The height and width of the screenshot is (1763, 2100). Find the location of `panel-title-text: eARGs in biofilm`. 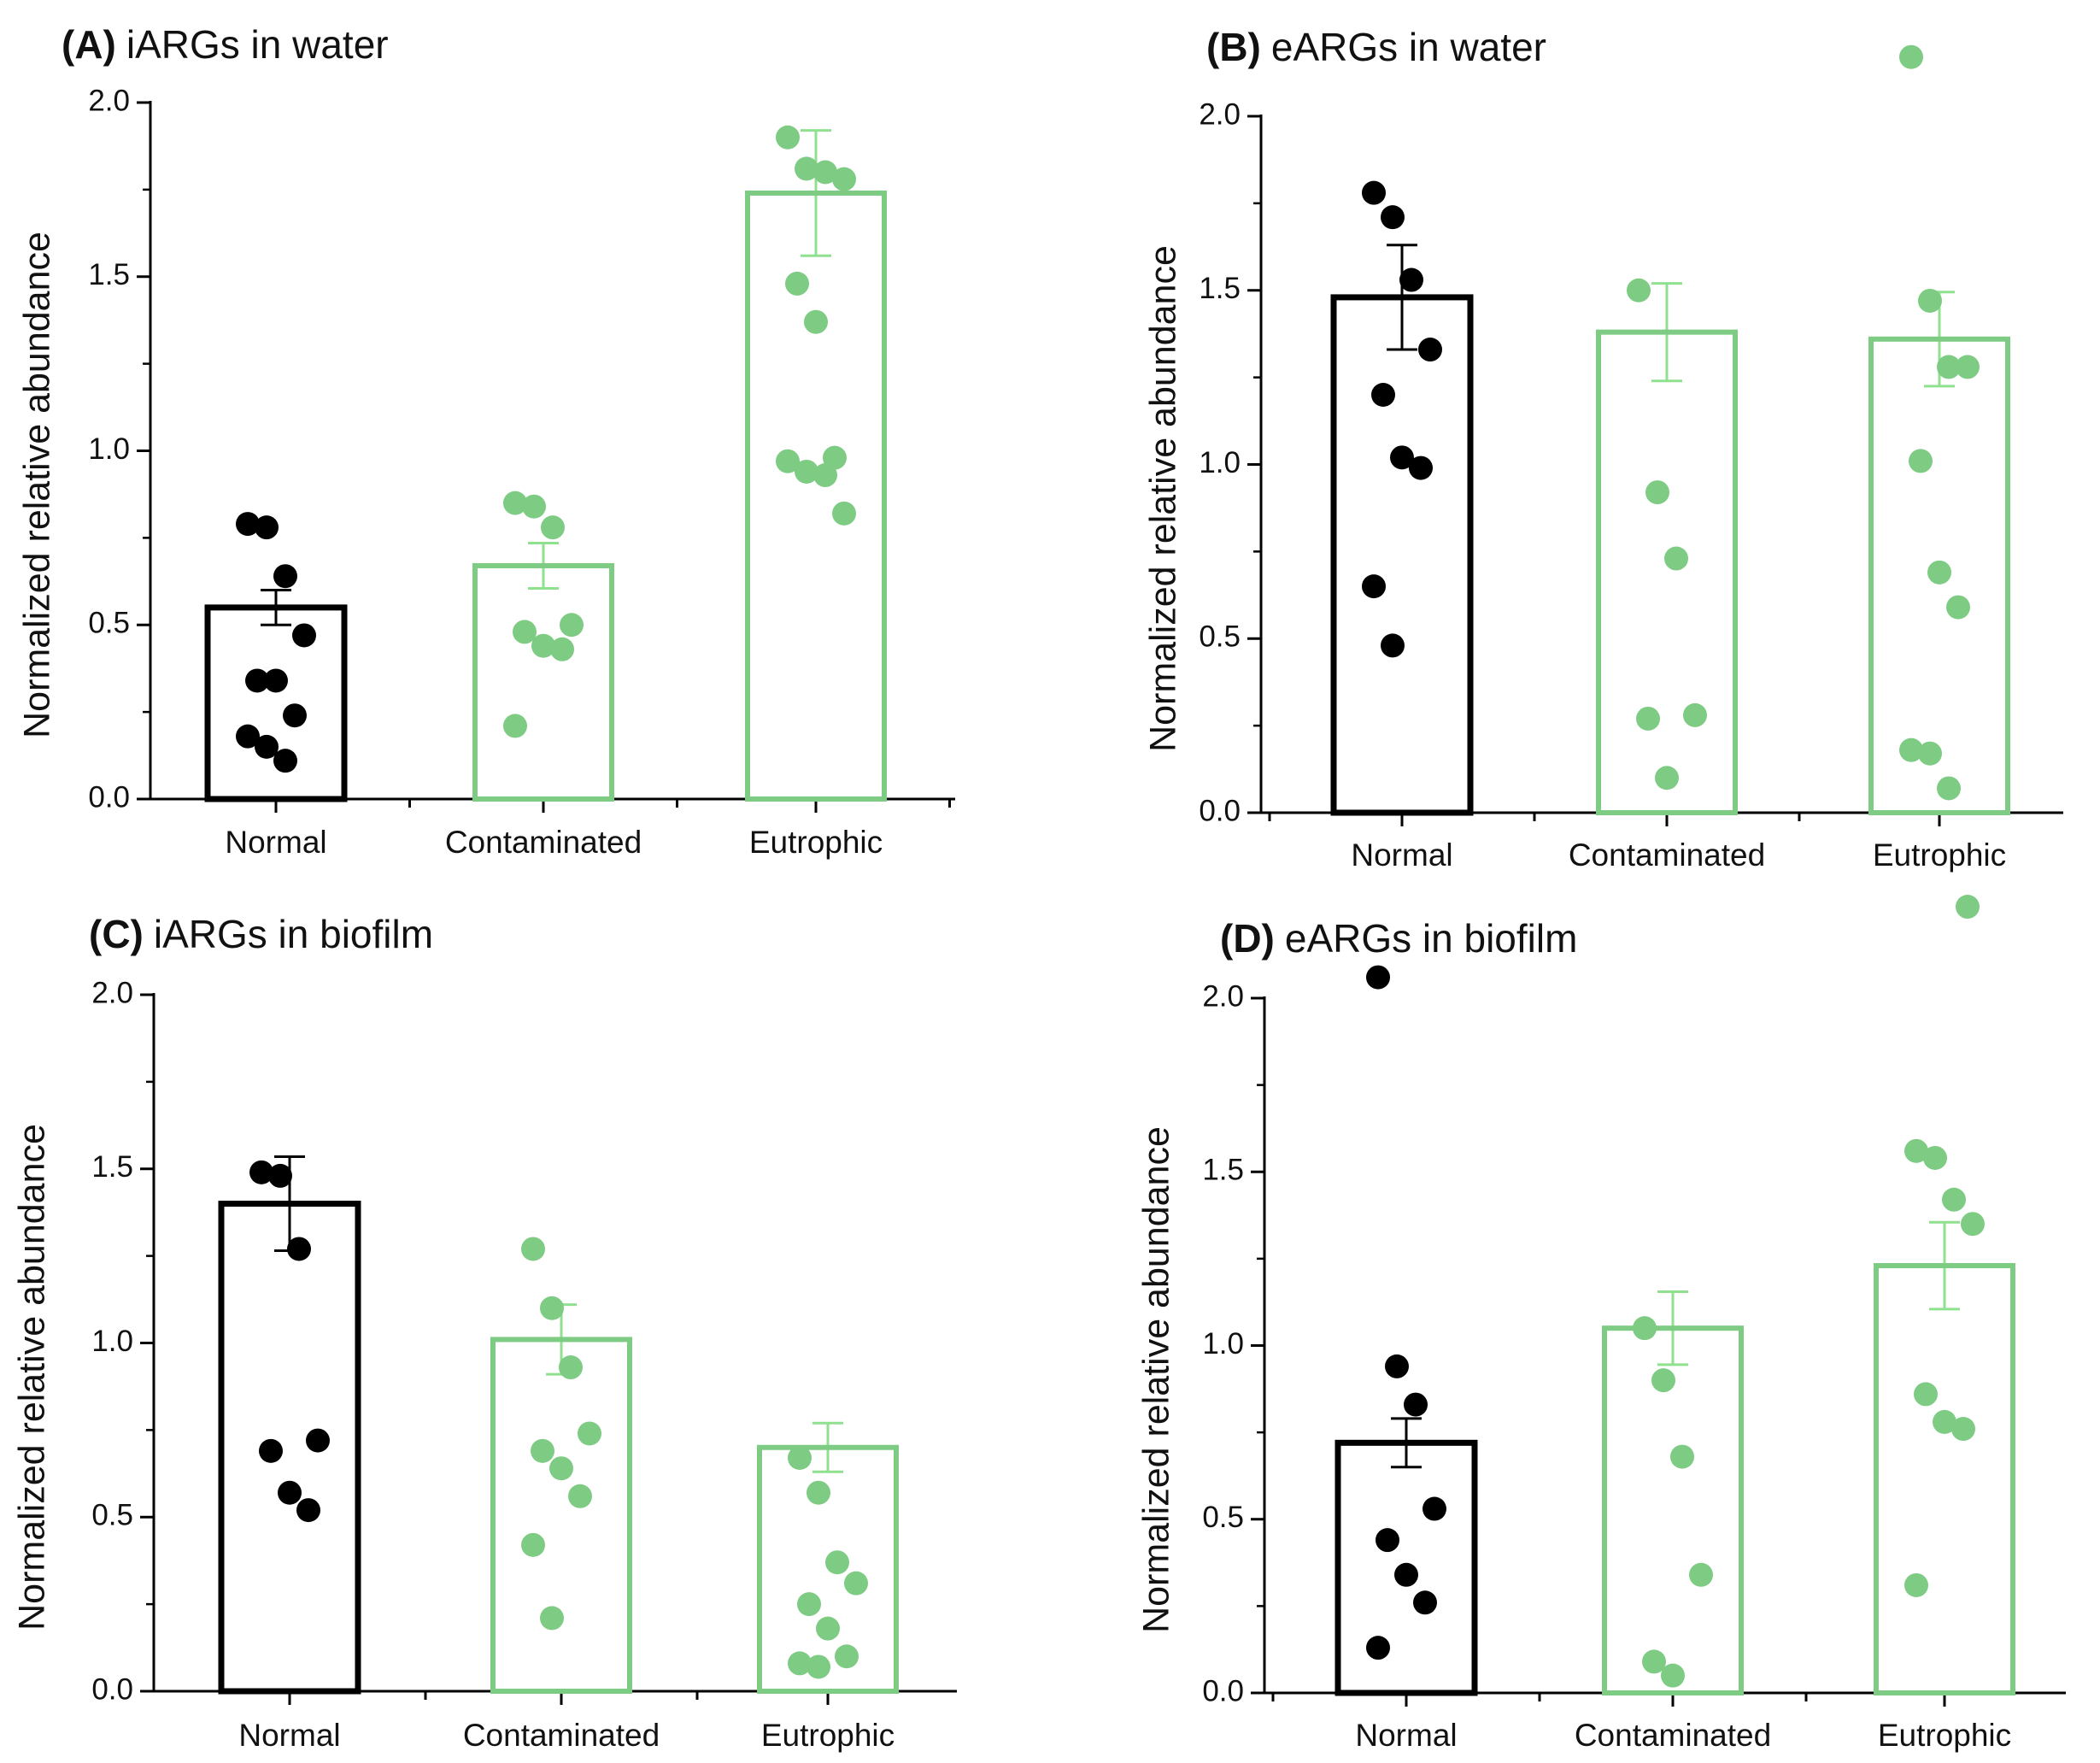

panel-title-text: eARGs in biofilm is located at coordinates (1431, 938).